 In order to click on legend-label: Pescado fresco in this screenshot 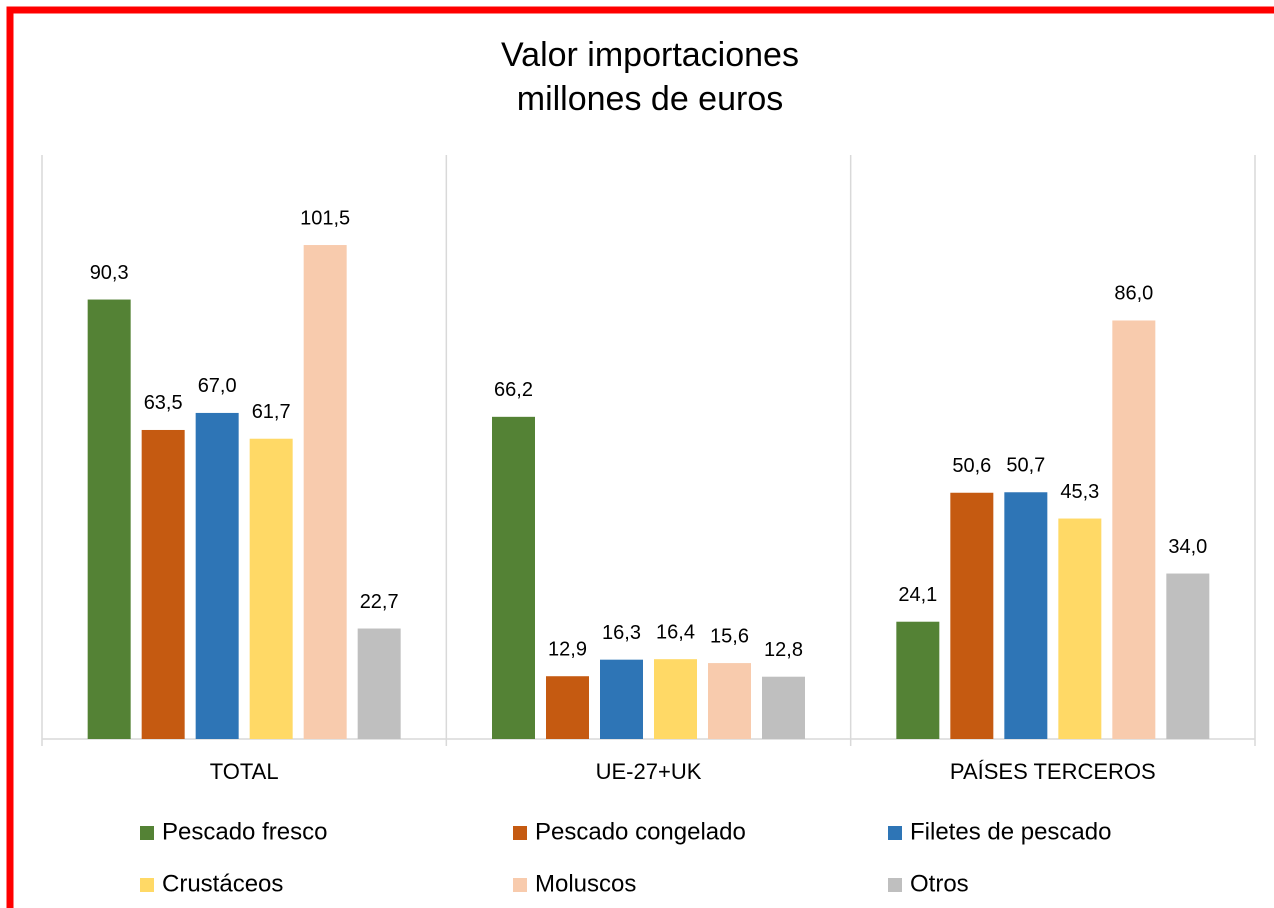, I will do `click(244, 831)`.